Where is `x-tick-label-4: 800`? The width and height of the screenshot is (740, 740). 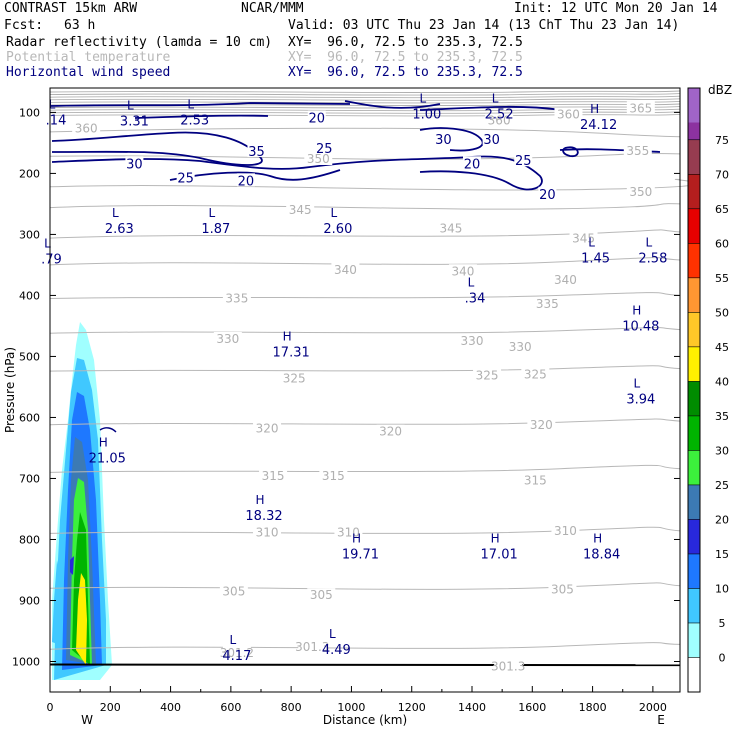
x-tick-label-4: 800 is located at coordinates (291, 707).